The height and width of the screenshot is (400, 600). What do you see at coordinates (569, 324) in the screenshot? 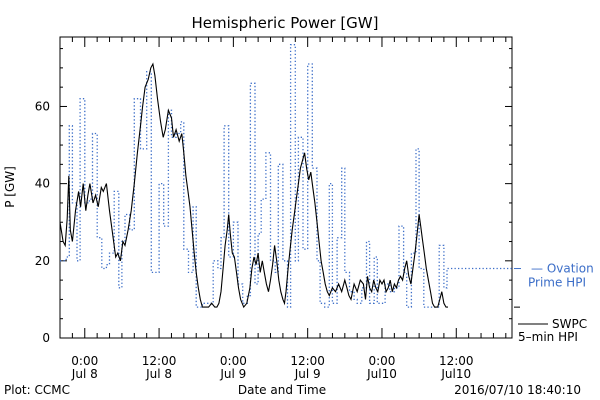
I see `legend-swpc-line1: SWPC` at bounding box center [569, 324].